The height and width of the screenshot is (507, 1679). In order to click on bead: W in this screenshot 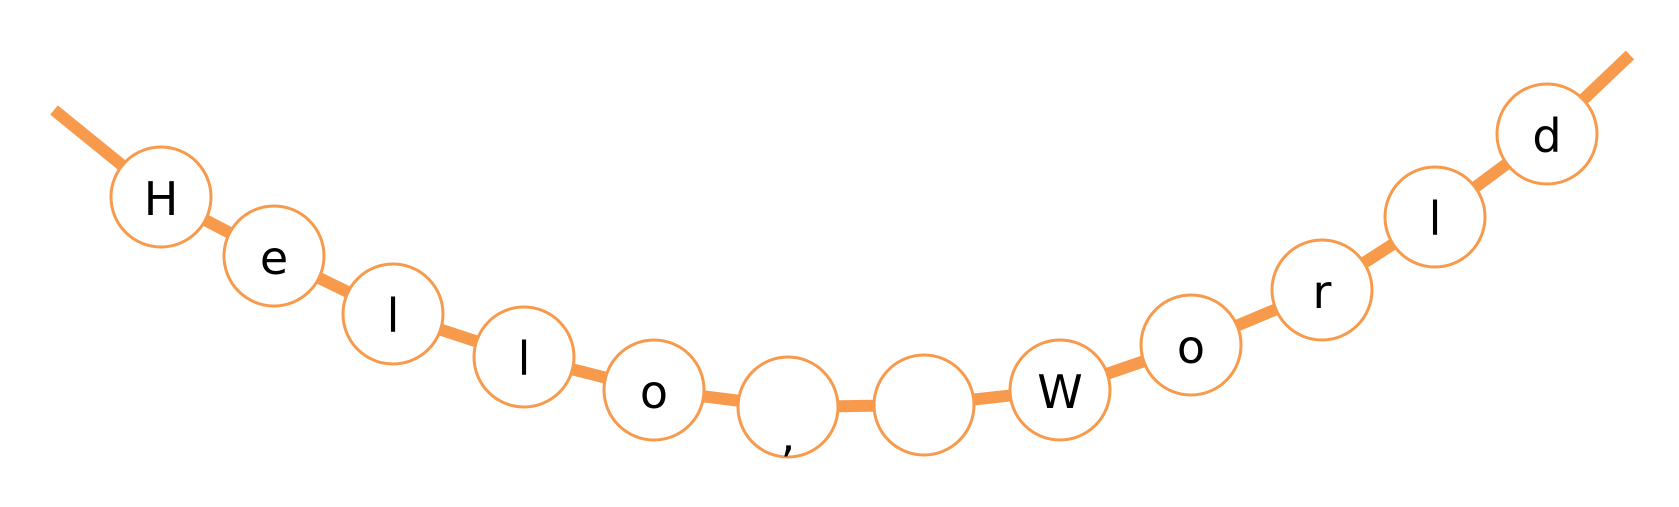, I will do `click(1060, 390)`.